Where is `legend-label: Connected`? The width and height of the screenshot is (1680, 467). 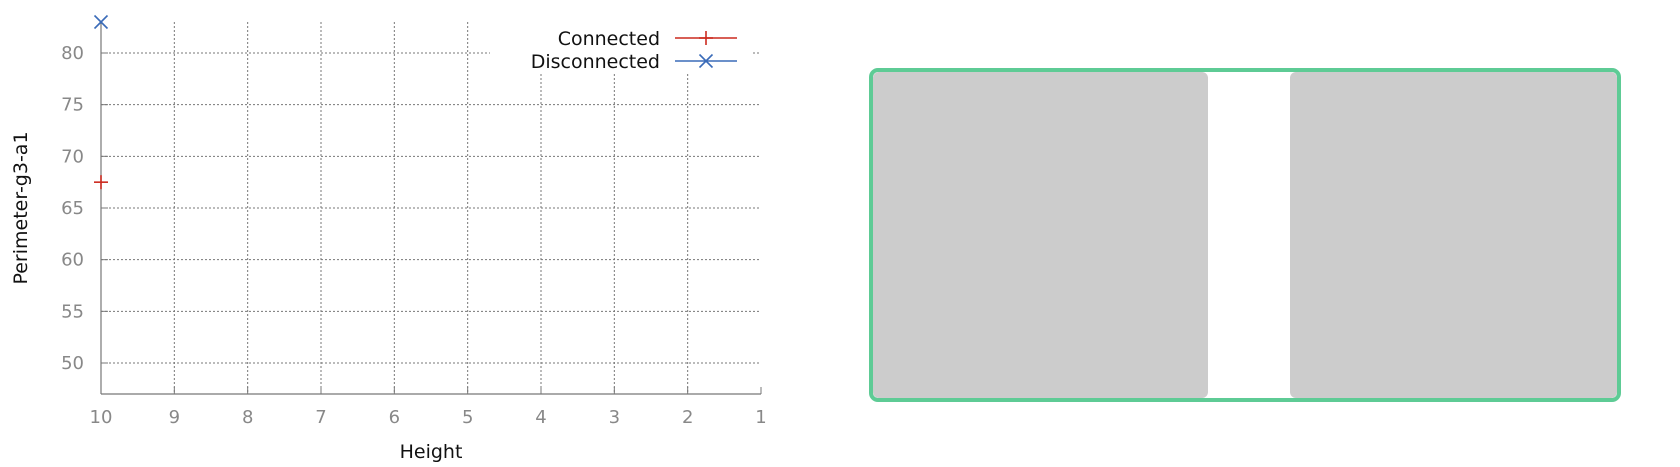 legend-label: Connected is located at coordinates (609, 39).